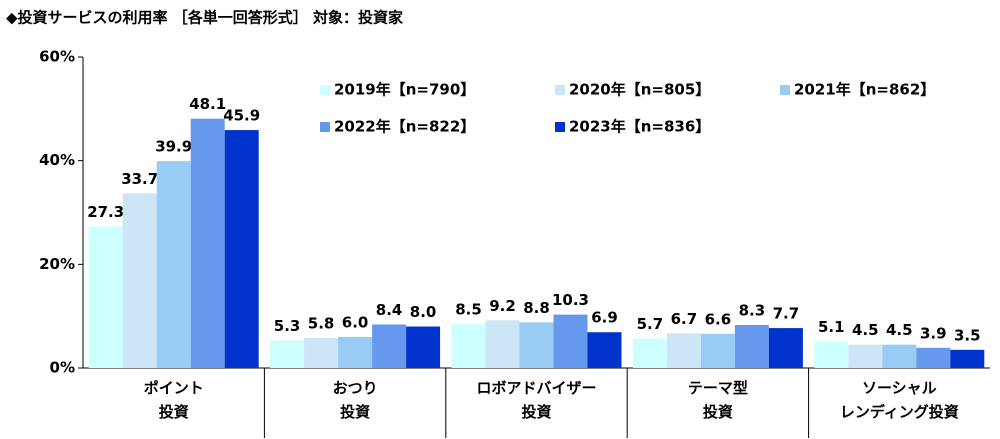 This screenshot has width=1000, height=439. What do you see at coordinates (287, 326) in the screenshot?
I see `data-label: 5.3` at bounding box center [287, 326].